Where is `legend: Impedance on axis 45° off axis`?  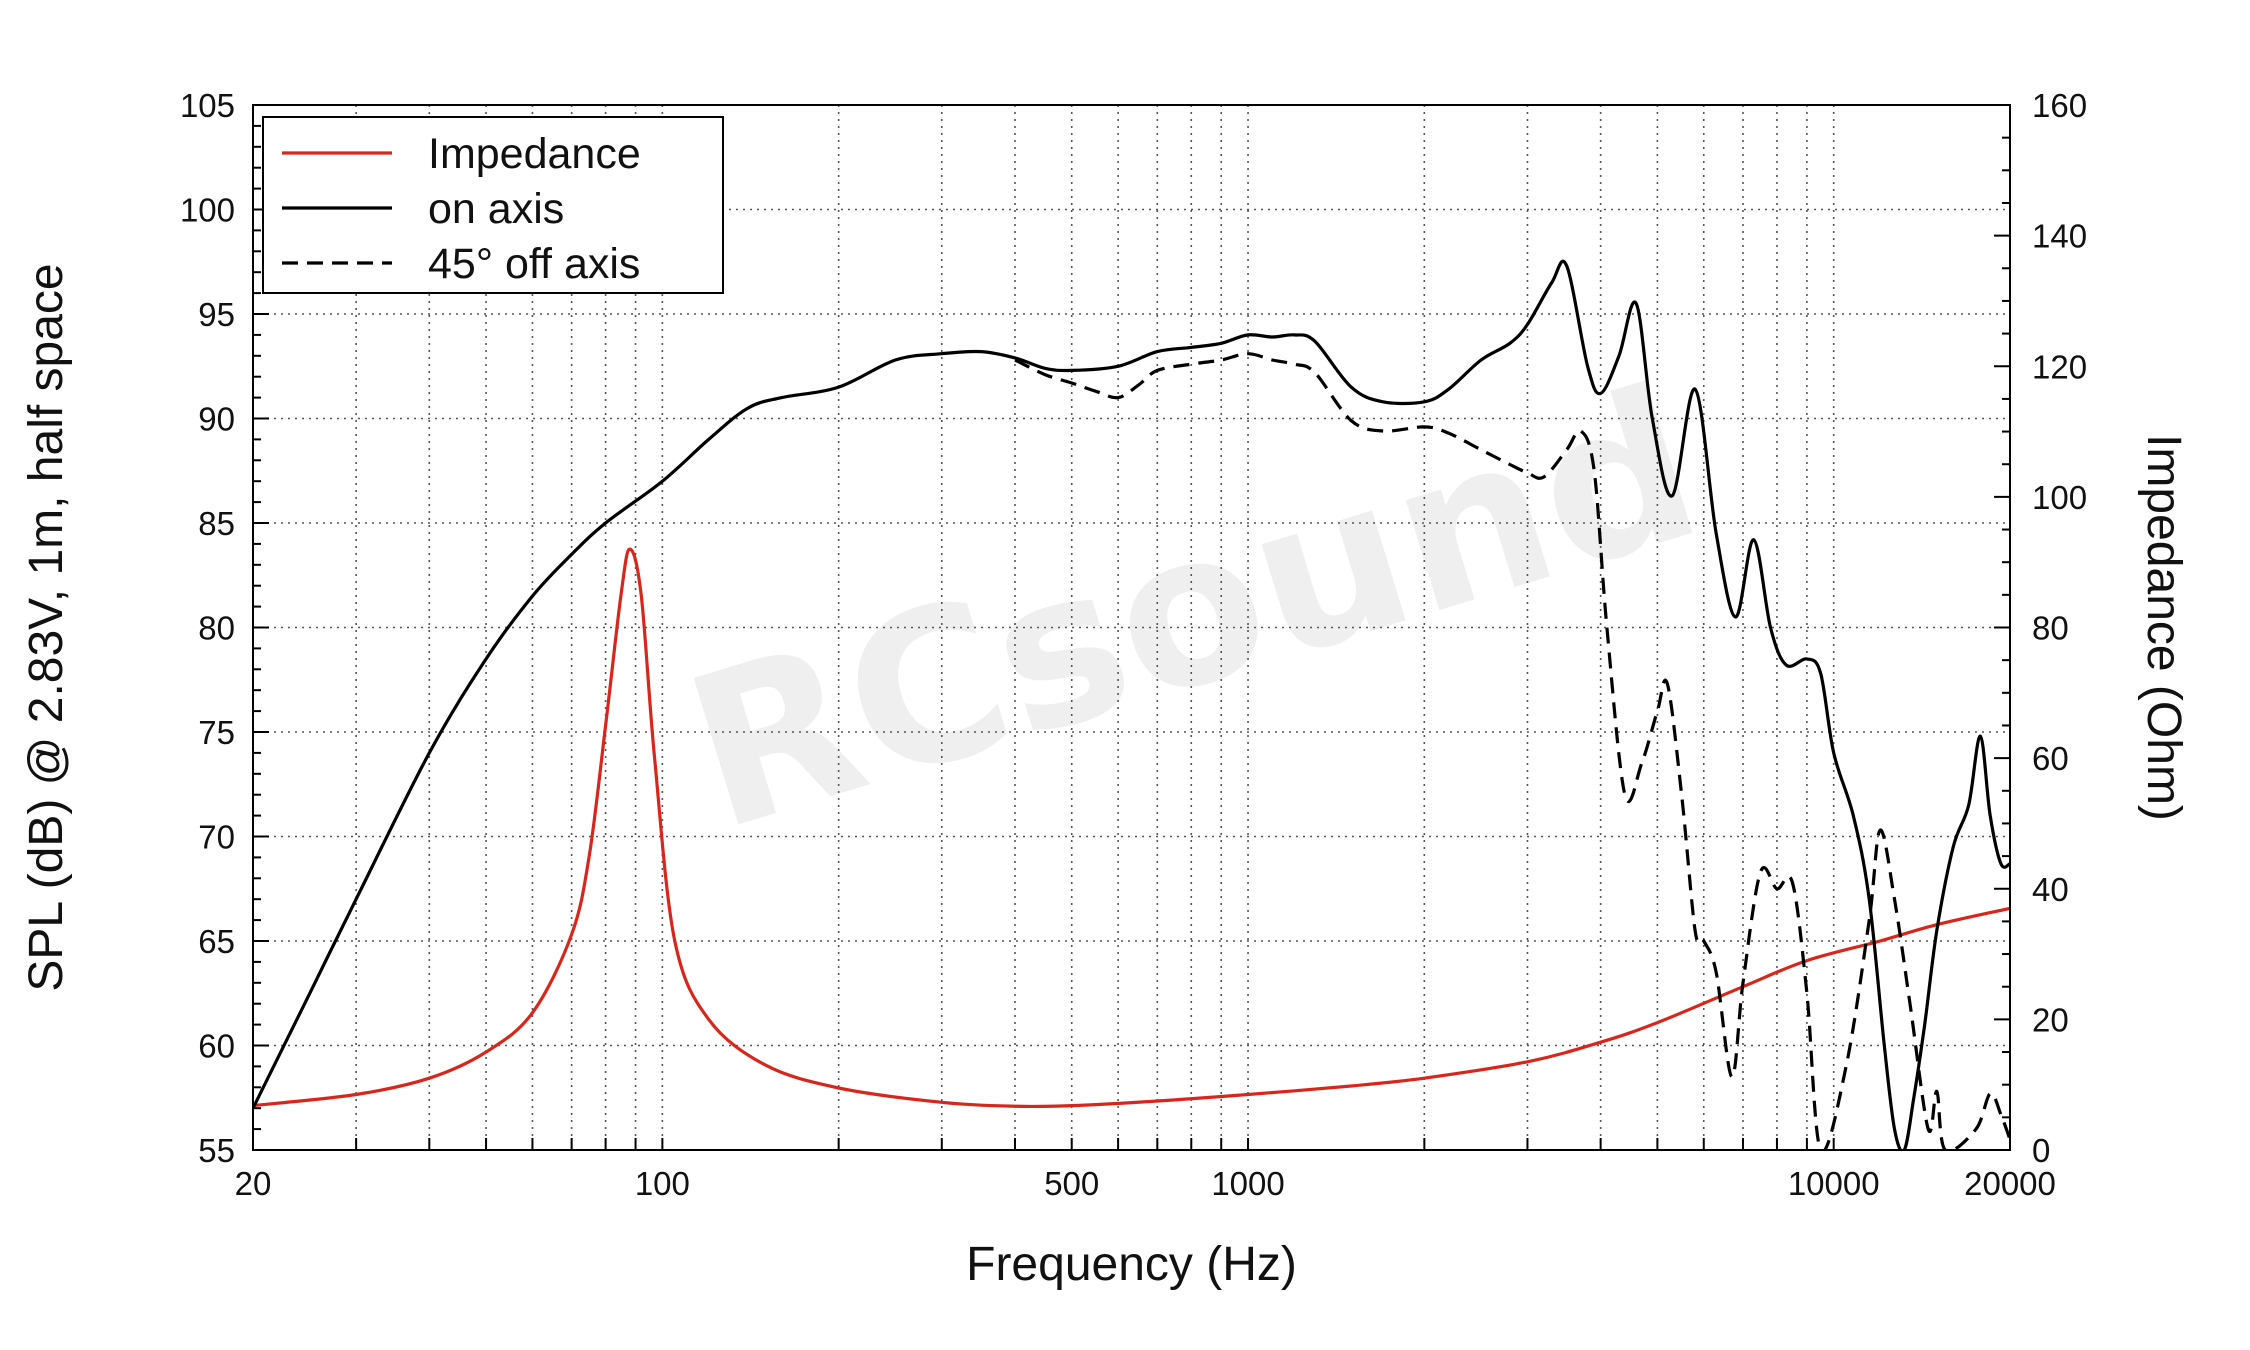 legend: Impedance on axis 45° off axis is located at coordinates (493, 205).